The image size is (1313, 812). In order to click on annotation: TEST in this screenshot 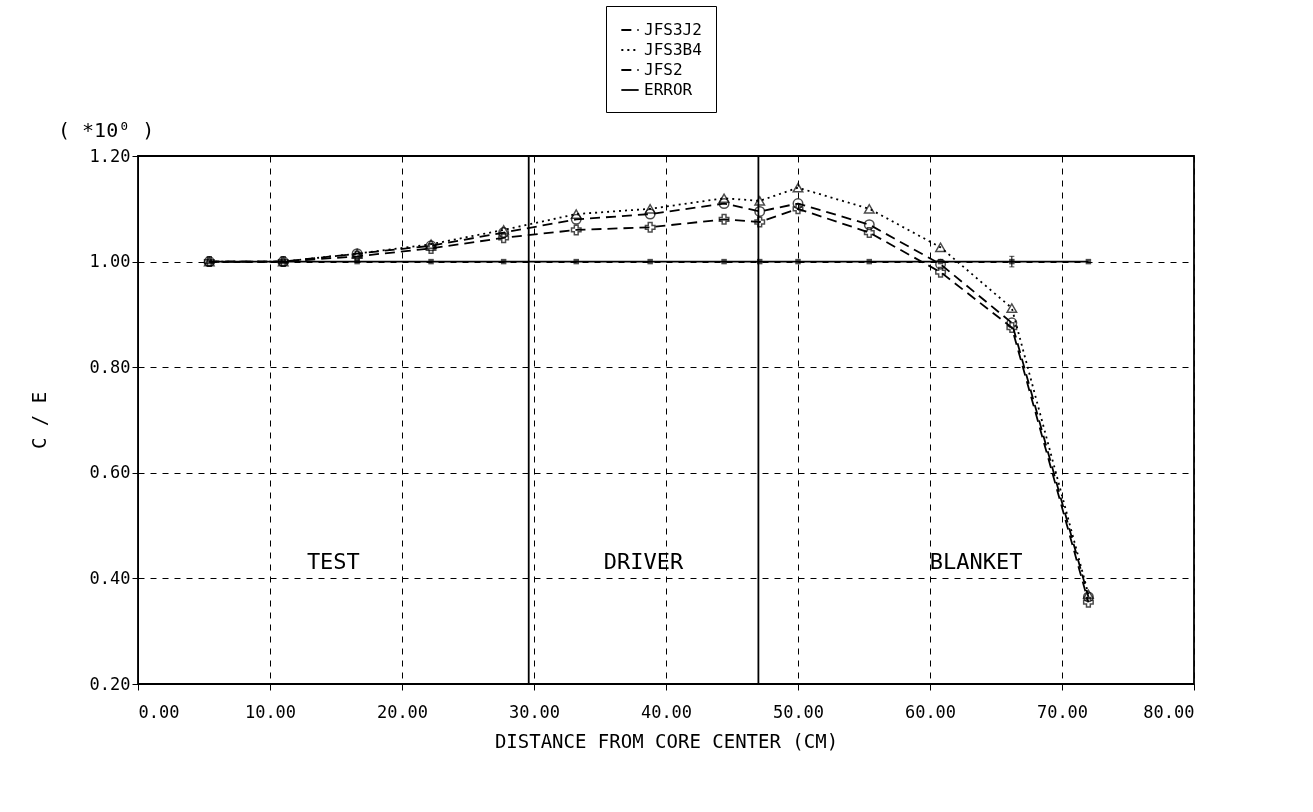, I will do `click(333, 561)`.